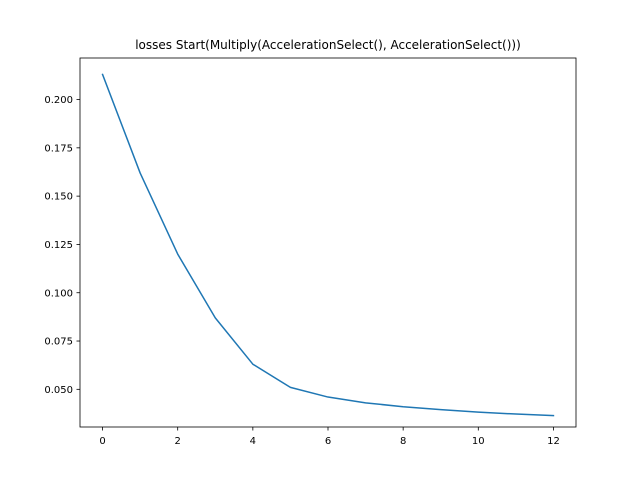 This screenshot has height=480, width=640. What do you see at coordinates (58, 245) in the screenshot?
I see `y-tick-label: 0.125` at bounding box center [58, 245].